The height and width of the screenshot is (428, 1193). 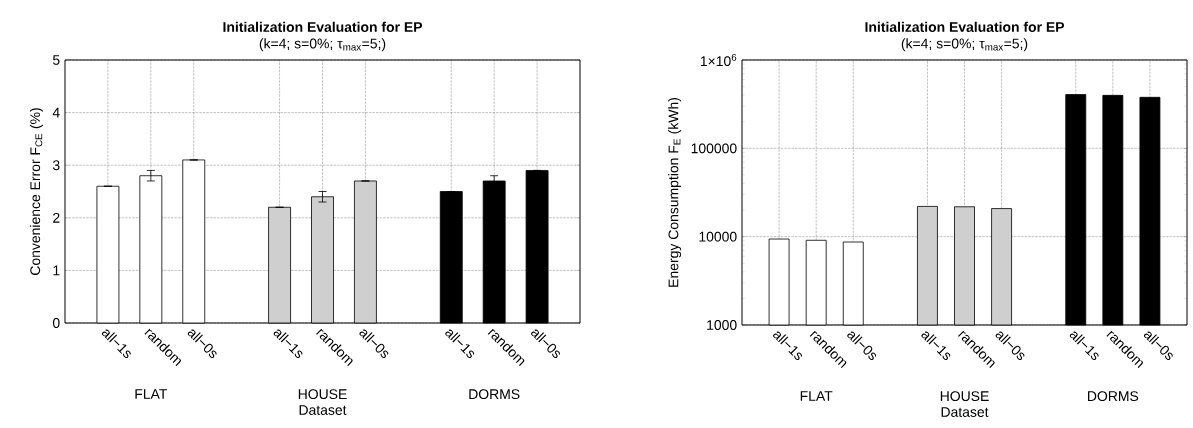 What do you see at coordinates (56, 217) in the screenshot?
I see `y-tick-label: 2` at bounding box center [56, 217].